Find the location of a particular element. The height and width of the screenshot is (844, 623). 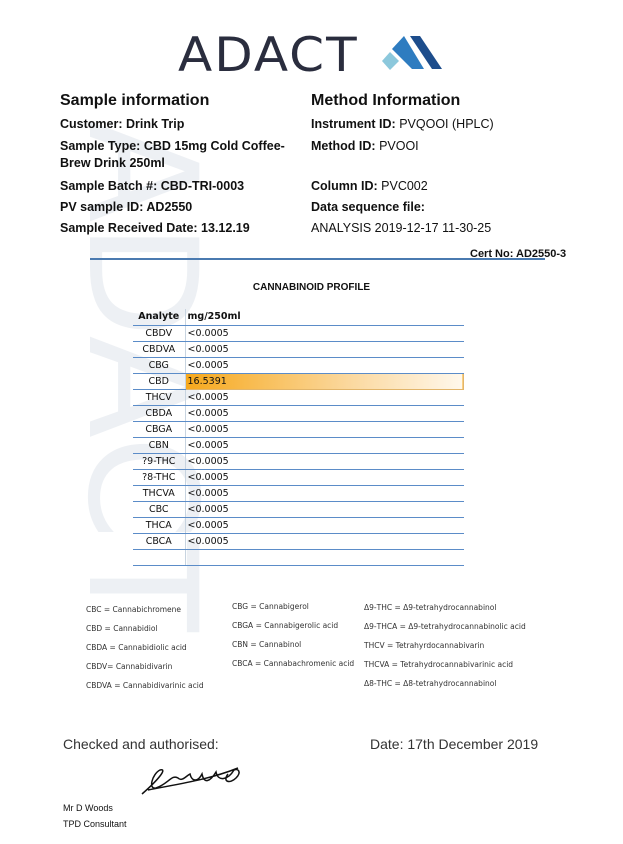

divider is located at coordinates (317, 259).